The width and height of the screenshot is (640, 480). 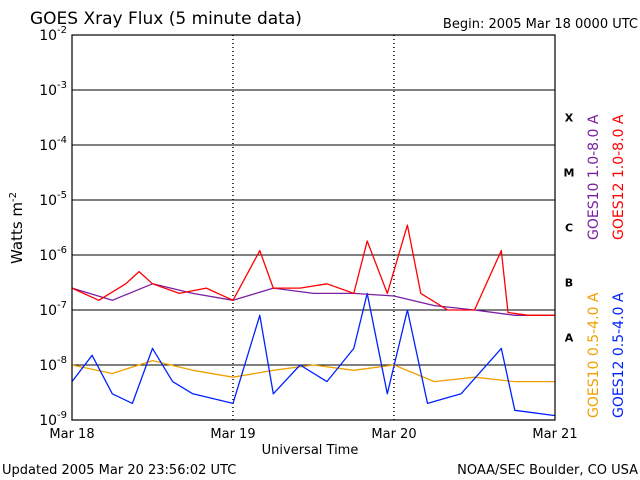 I want to click on y-tick-exponent: -4, so click(x=62, y=140).